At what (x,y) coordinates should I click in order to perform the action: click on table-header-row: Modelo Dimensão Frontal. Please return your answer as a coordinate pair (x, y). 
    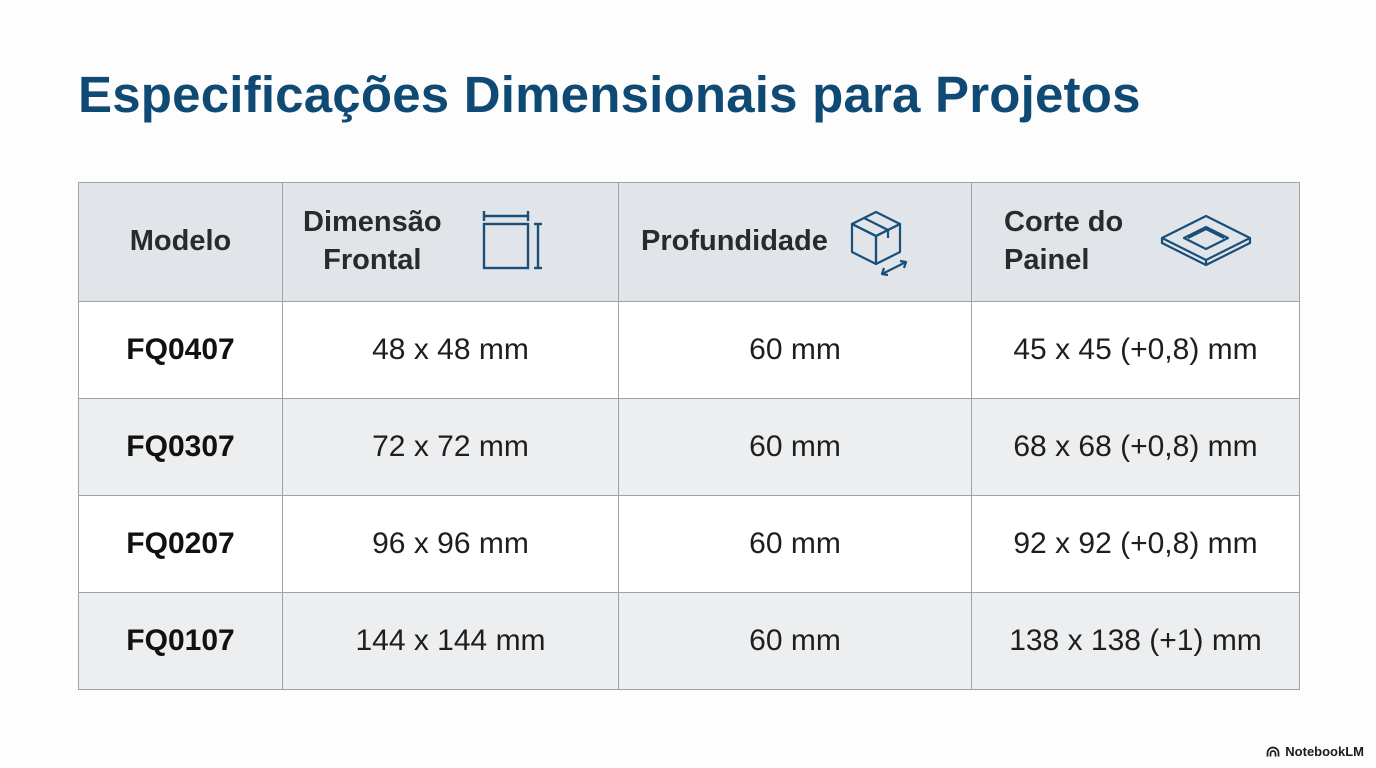
    Looking at the image, I should click on (689, 242).